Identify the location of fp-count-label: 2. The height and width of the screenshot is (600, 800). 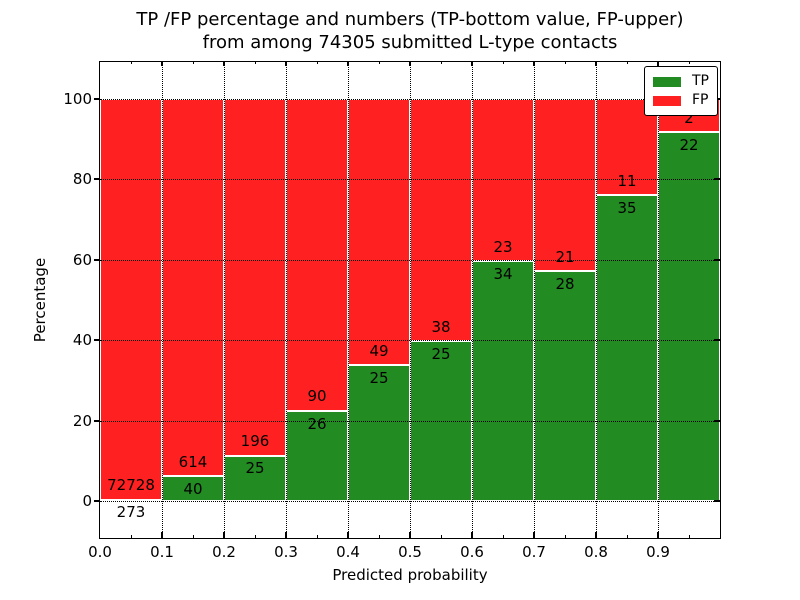
(689, 118).